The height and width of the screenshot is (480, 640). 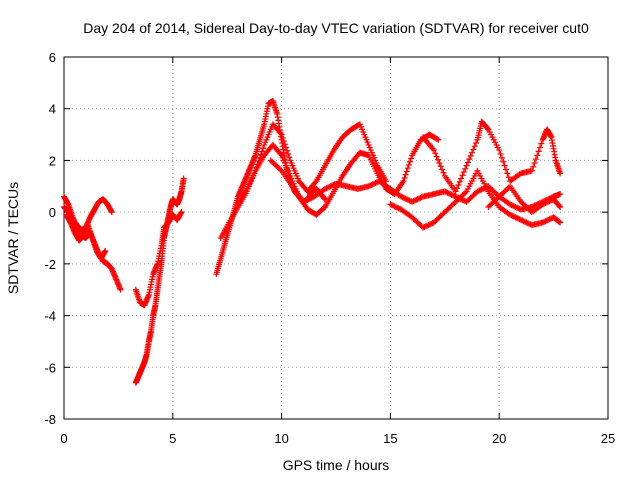 What do you see at coordinates (158, 259) in the screenshot?
I see `series-trace-e` at bounding box center [158, 259].